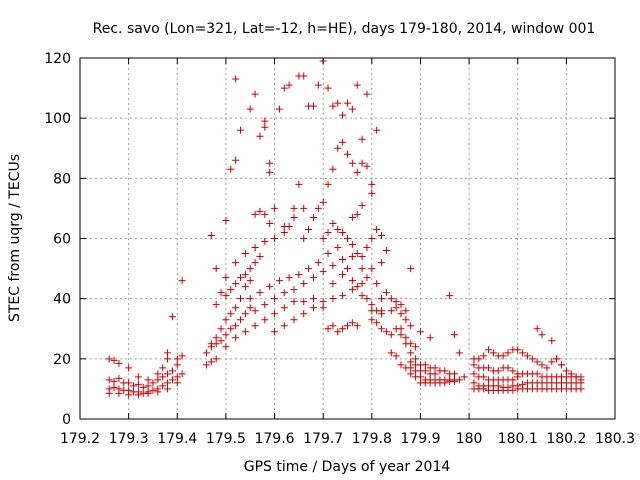 Image resolution: width=640 pixels, height=480 pixels. What do you see at coordinates (615, 439) in the screenshot?
I see `x-tick-label: 180.3` at bounding box center [615, 439].